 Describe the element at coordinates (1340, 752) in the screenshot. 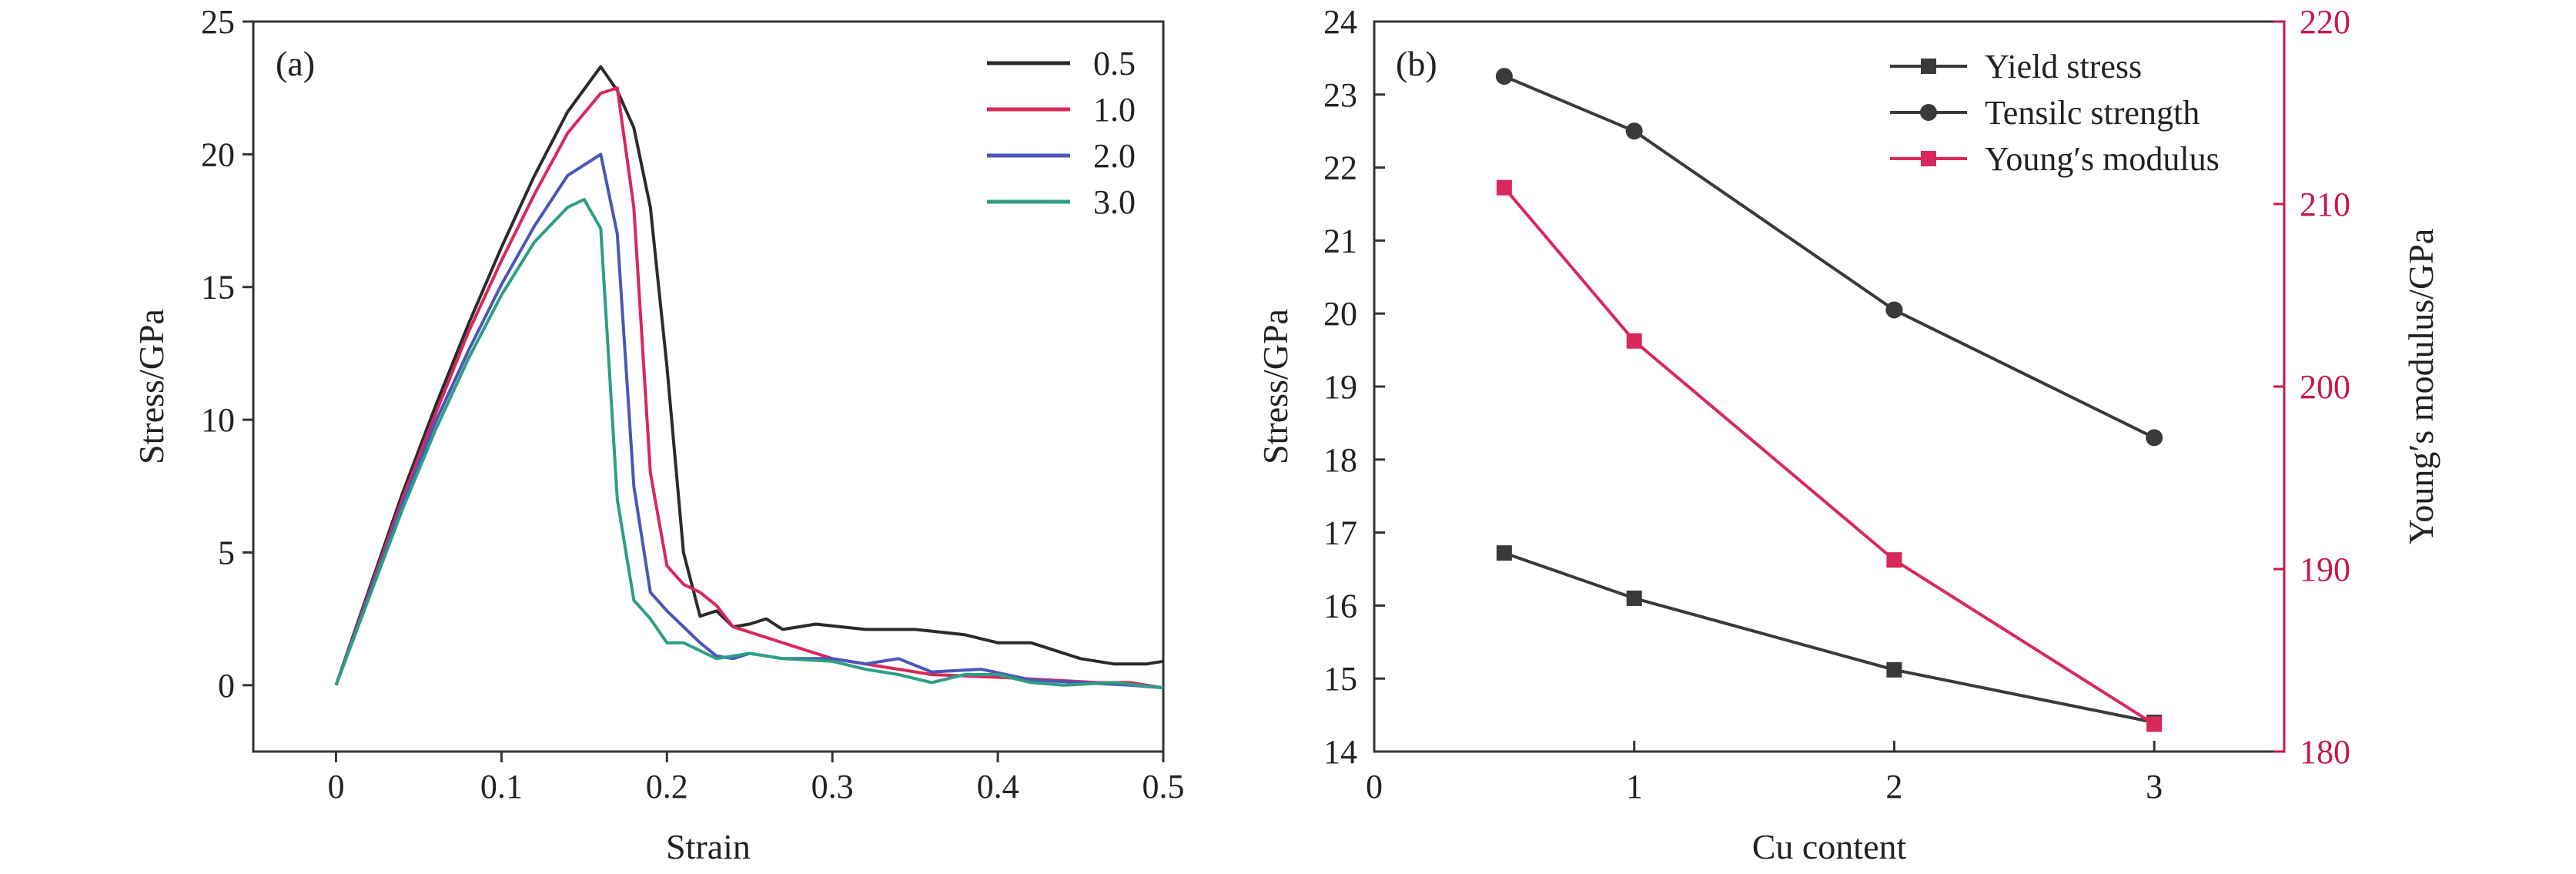

I see `y-tick-label: 14` at that location.